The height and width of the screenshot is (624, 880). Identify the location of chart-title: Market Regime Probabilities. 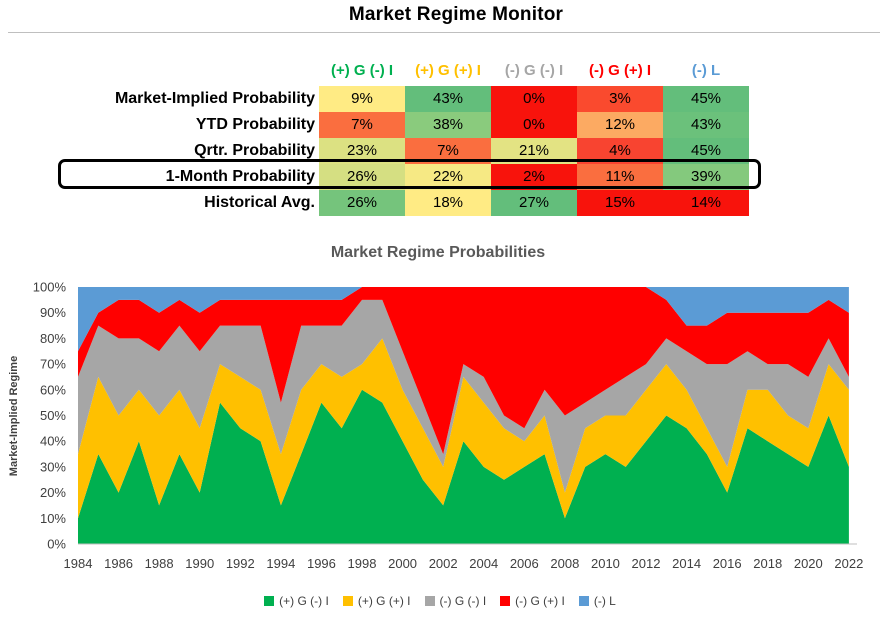
(438, 252).